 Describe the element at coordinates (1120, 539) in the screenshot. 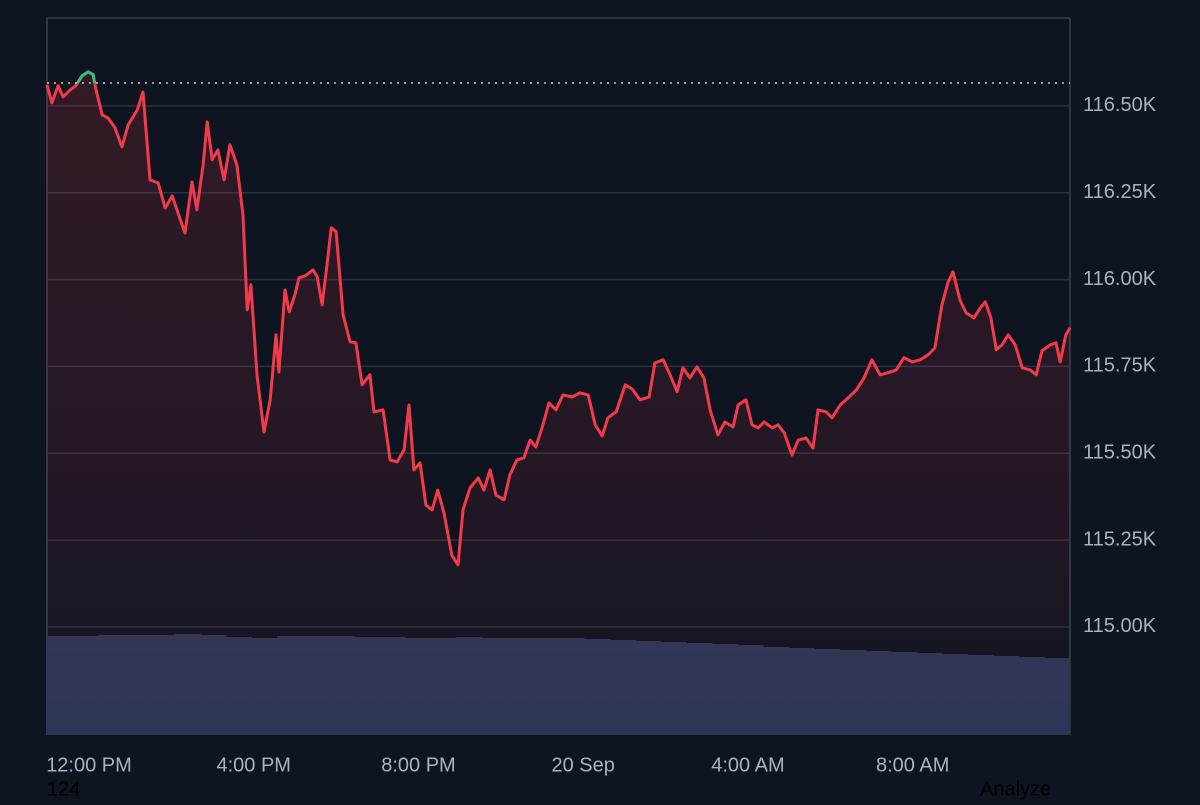

I see `y-tick-label: 115.25K` at that location.